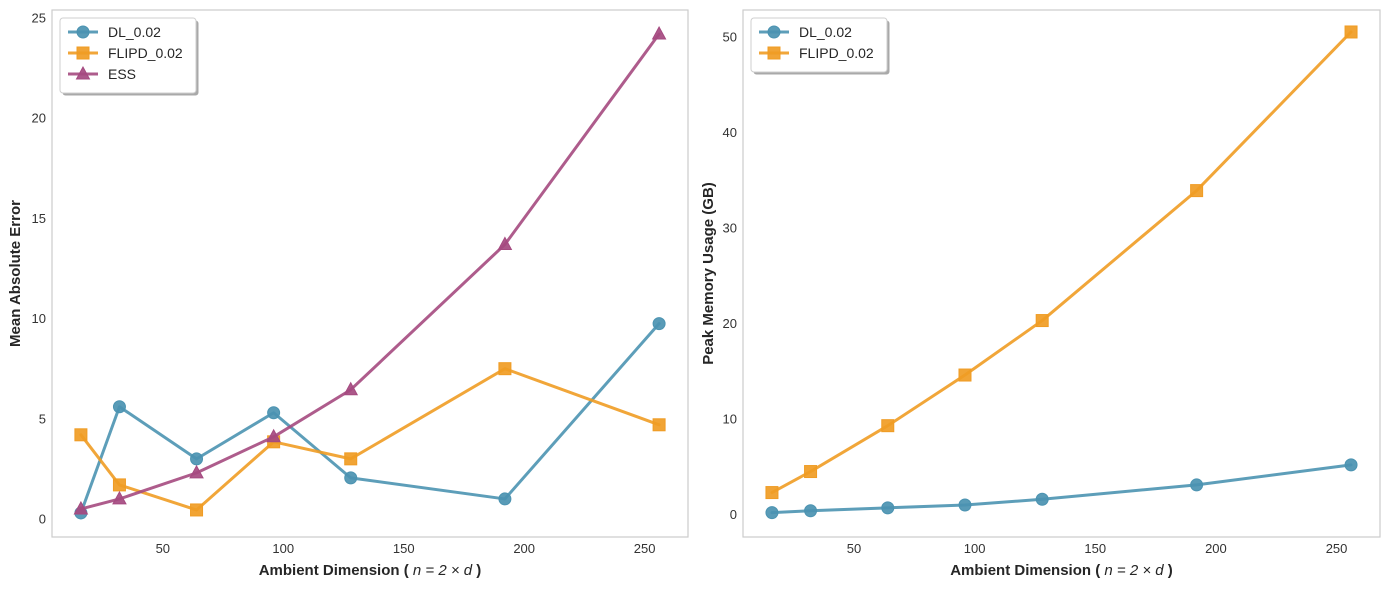 The image size is (1389, 595). I want to click on legend-label: ESS, so click(122, 74).